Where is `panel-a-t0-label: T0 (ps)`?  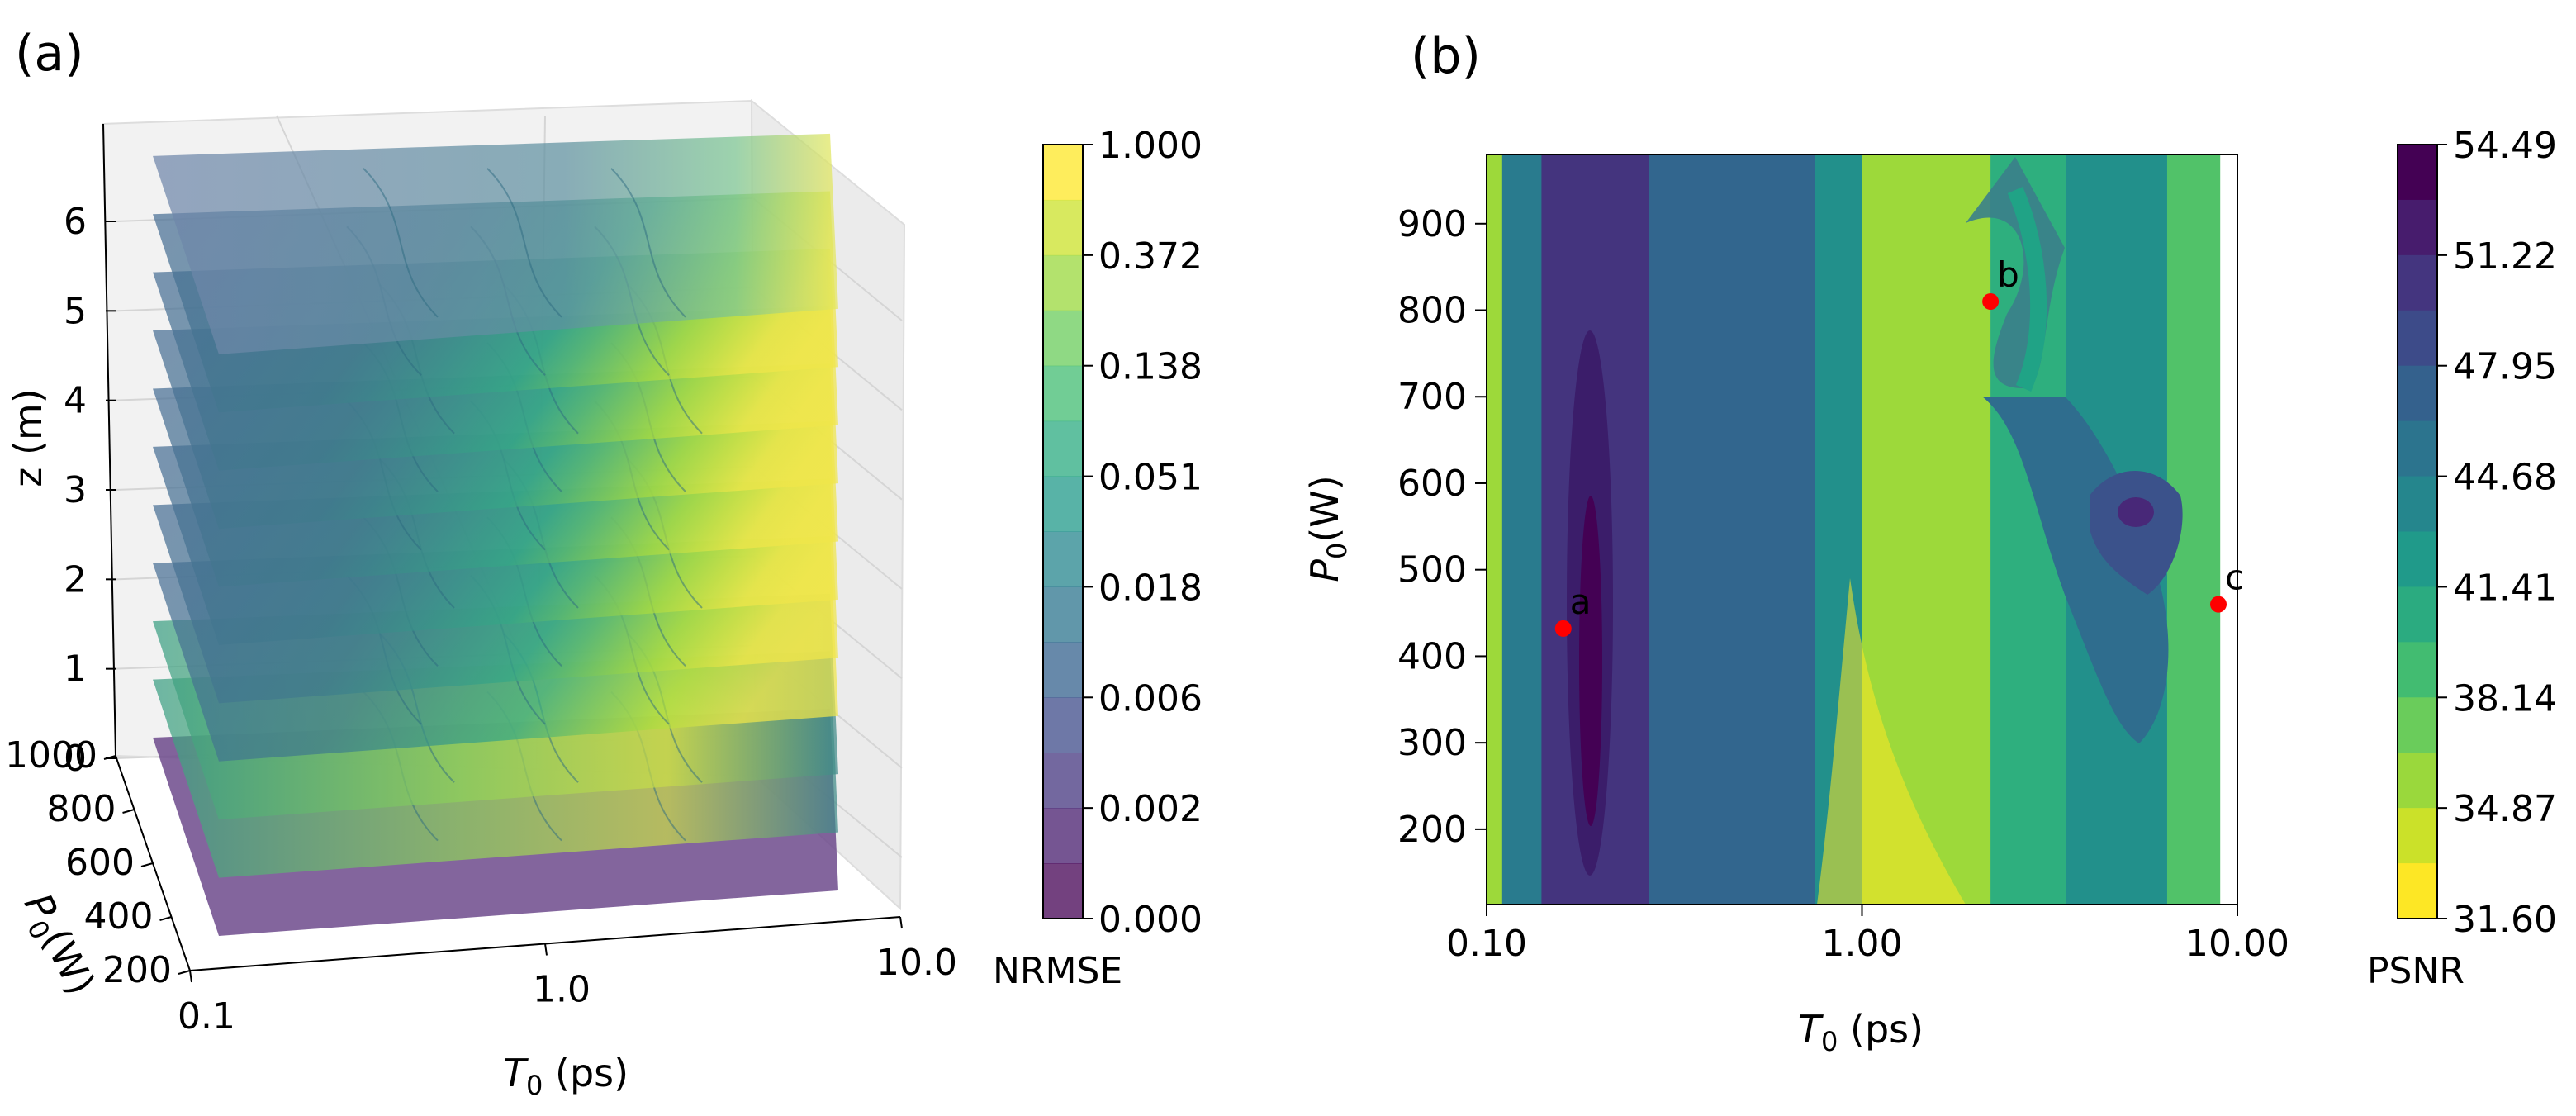 panel-a-t0-label: T0 (ps) is located at coordinates (566, 1076).